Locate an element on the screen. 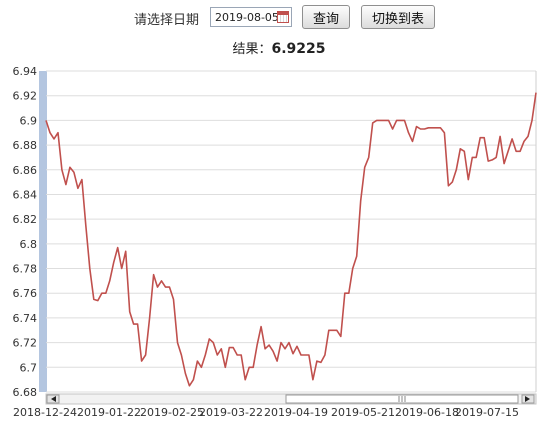  x-tick-label: 2019-04-19 is located at coordinates (296, 412).